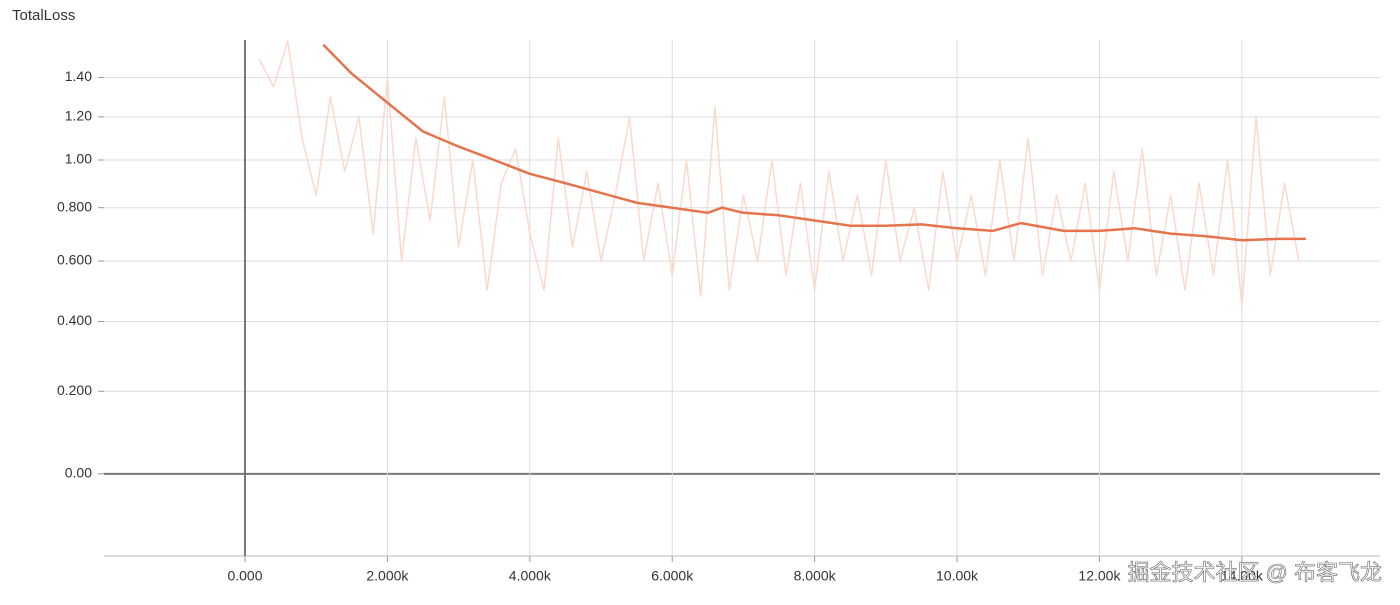 Image resolution: width=1400 pixels, height=605 pixels. I want to click on watermark: 掘金技术社区 @ 布客飞龙, so click(1254, 572).